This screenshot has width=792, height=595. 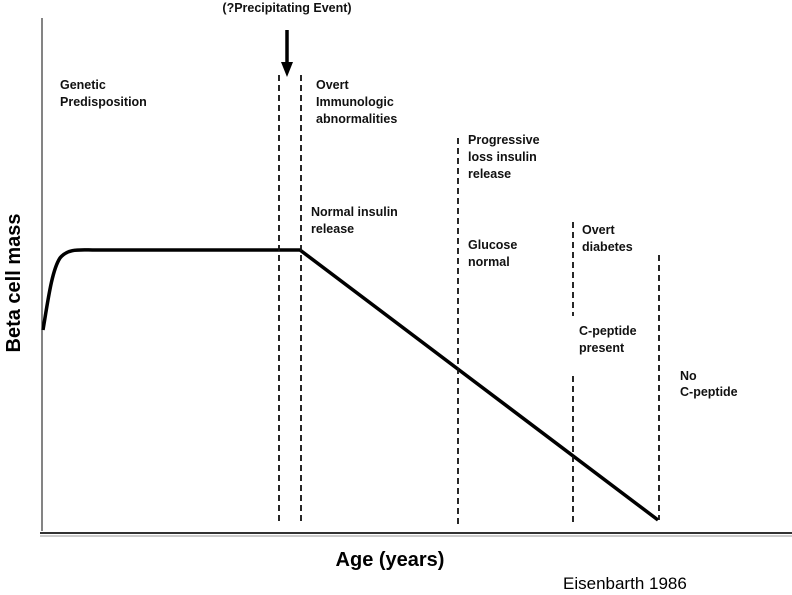 I want to click on stage-line-text: Immunologic, so click(x=355, y=102).